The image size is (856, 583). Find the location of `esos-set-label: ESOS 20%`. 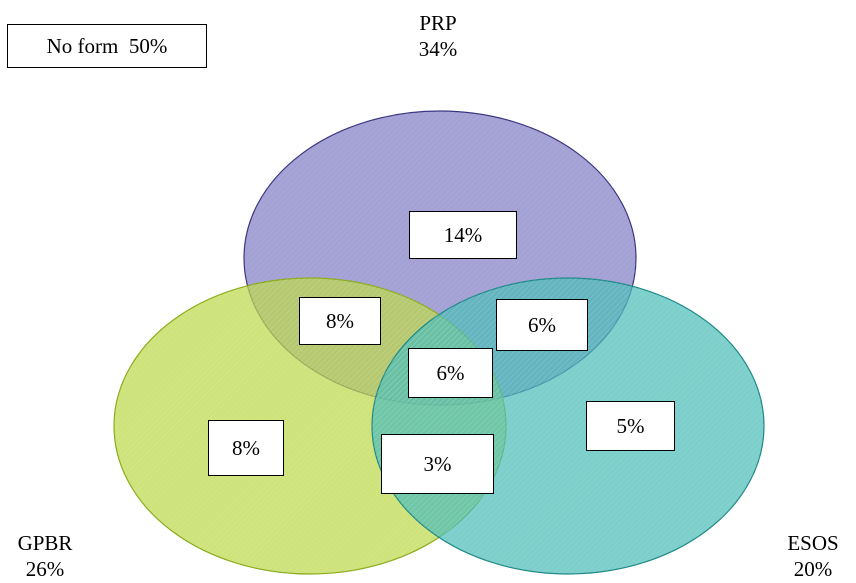

esos-set-label: ESOS 20% is located at coordinates (813, 556).